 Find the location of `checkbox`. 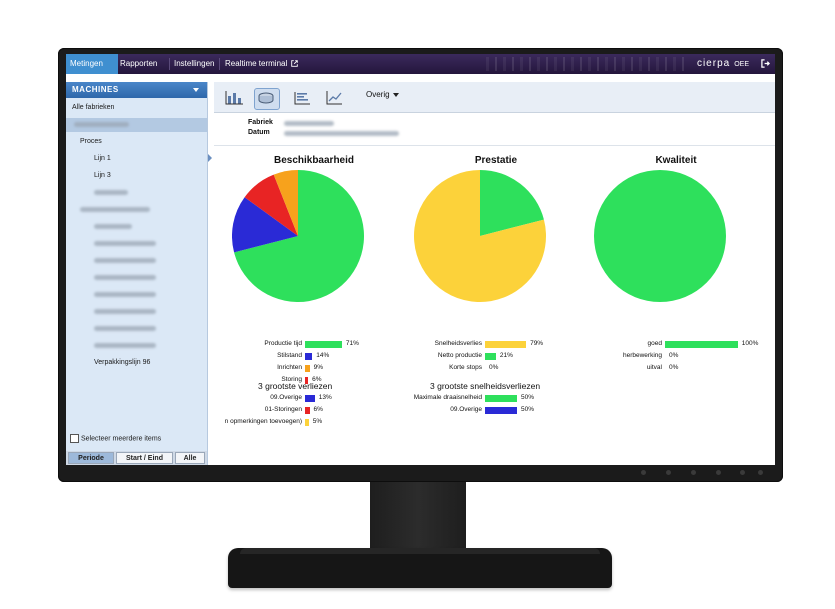

checkbox is located at coordinates (74, 438).